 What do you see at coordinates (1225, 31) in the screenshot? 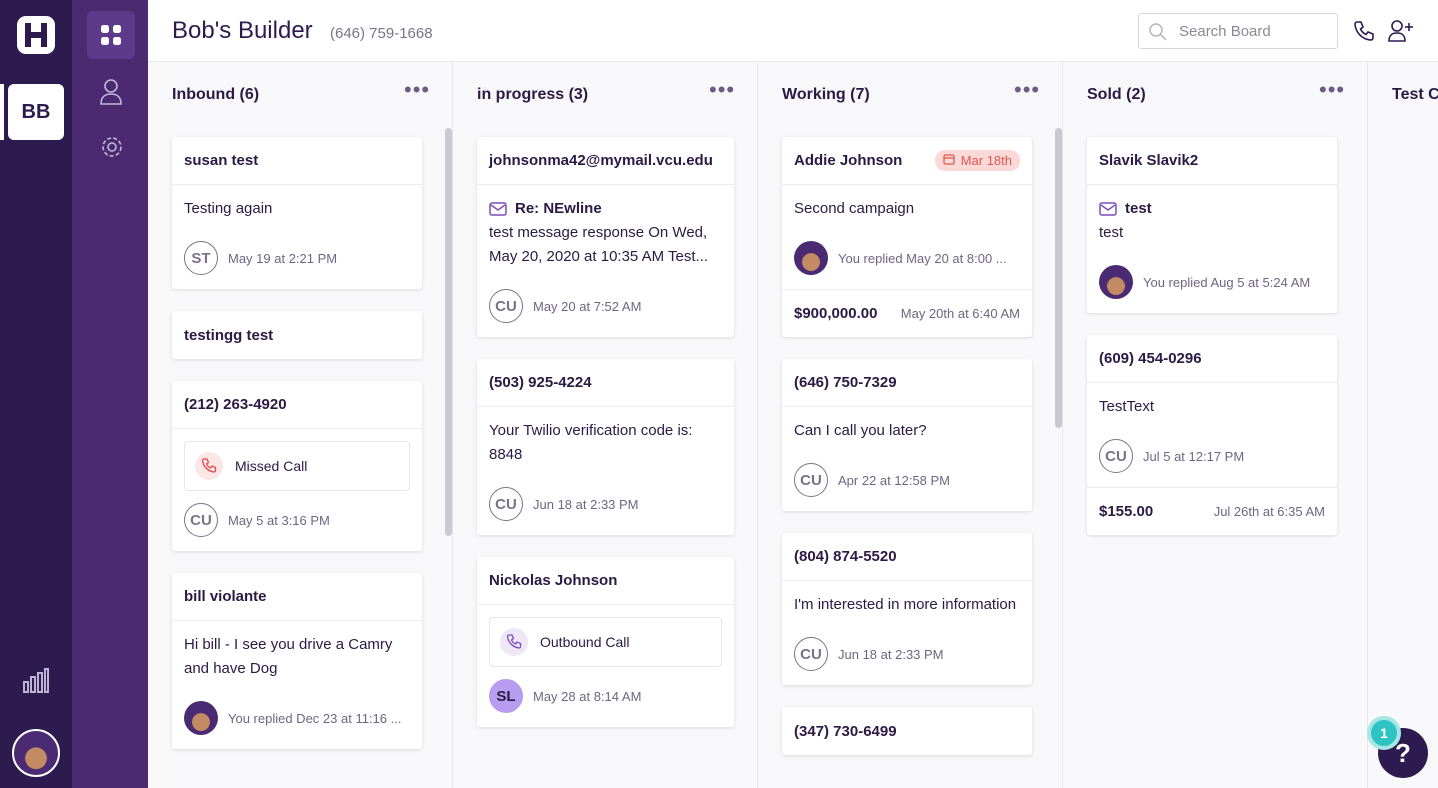
I see `search-placeholder: Search Board` at bounding box center [1225, 31].